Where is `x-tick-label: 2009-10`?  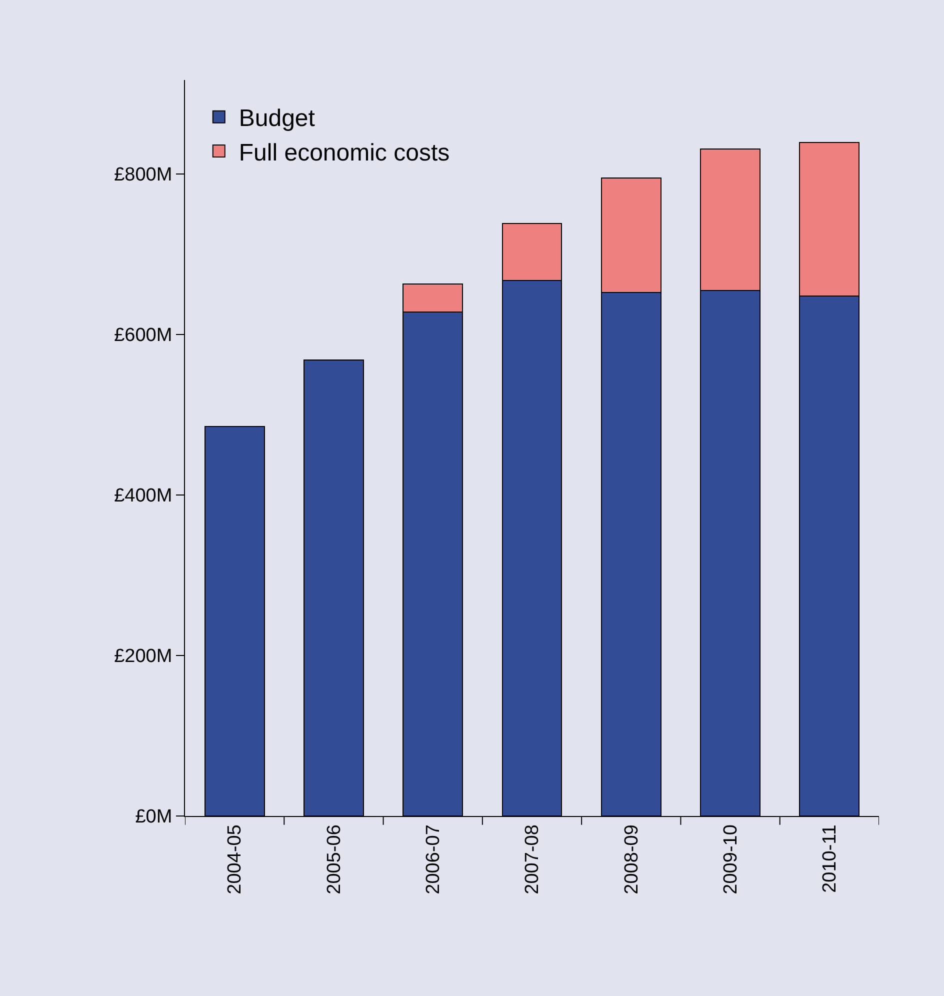 x-tick-label: 2009-10 is located at coordinates (731, 859).